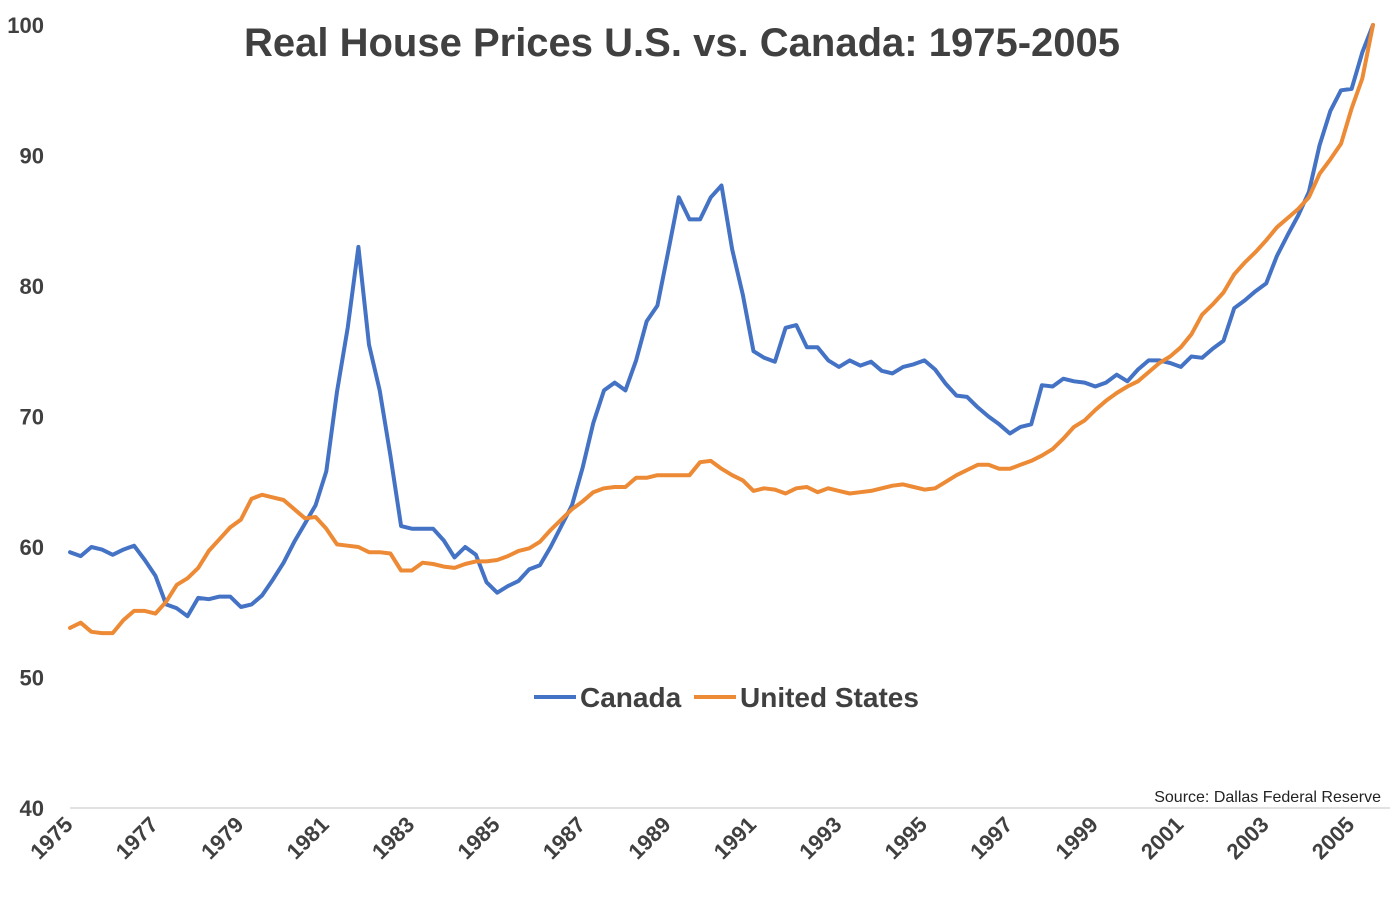  I want to click on y-axis-labels: 40 50 60 70 80 90 100, so click(25, 417).